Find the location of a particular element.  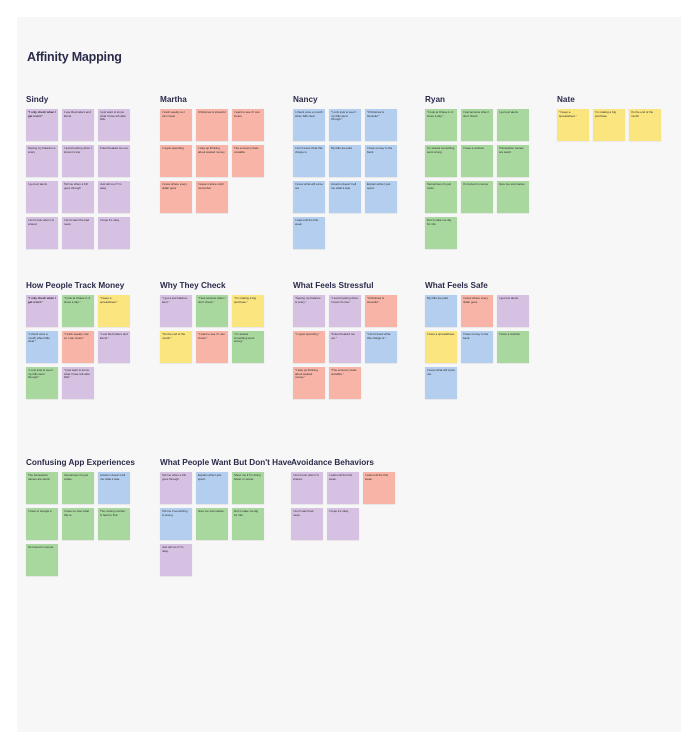

sticky-note: I stay up thinking about wasted money is located at coordinates (212, 161).